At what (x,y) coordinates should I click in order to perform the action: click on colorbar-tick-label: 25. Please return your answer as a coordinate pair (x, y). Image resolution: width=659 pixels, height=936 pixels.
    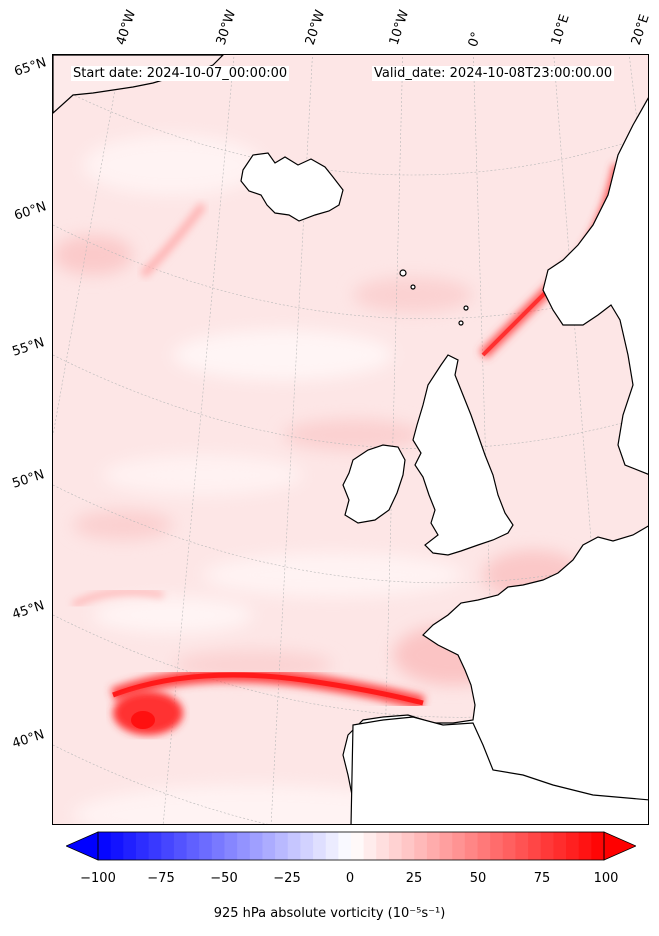
    Looking at the image, I should click on (414, 878).